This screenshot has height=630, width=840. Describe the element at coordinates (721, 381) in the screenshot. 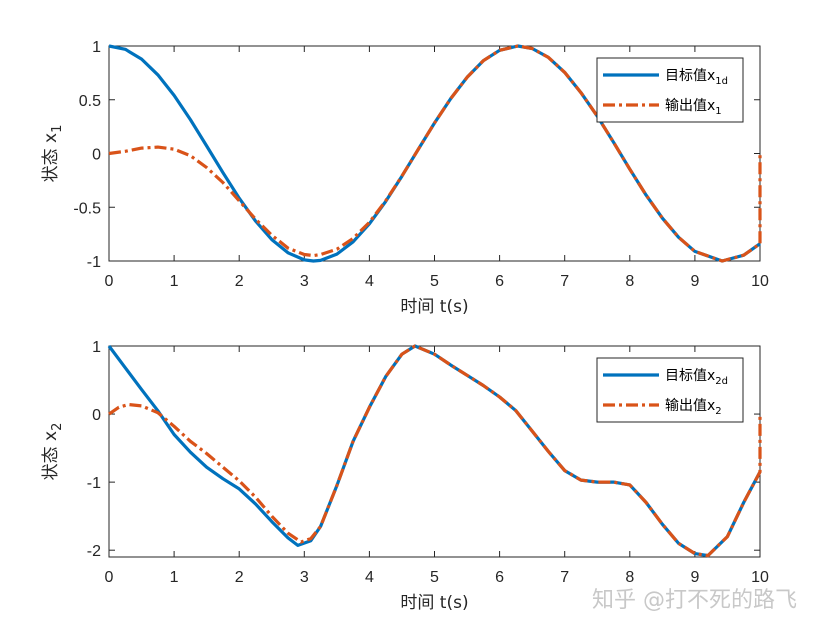

I see `legend-entry-sub: 2d` at that location.